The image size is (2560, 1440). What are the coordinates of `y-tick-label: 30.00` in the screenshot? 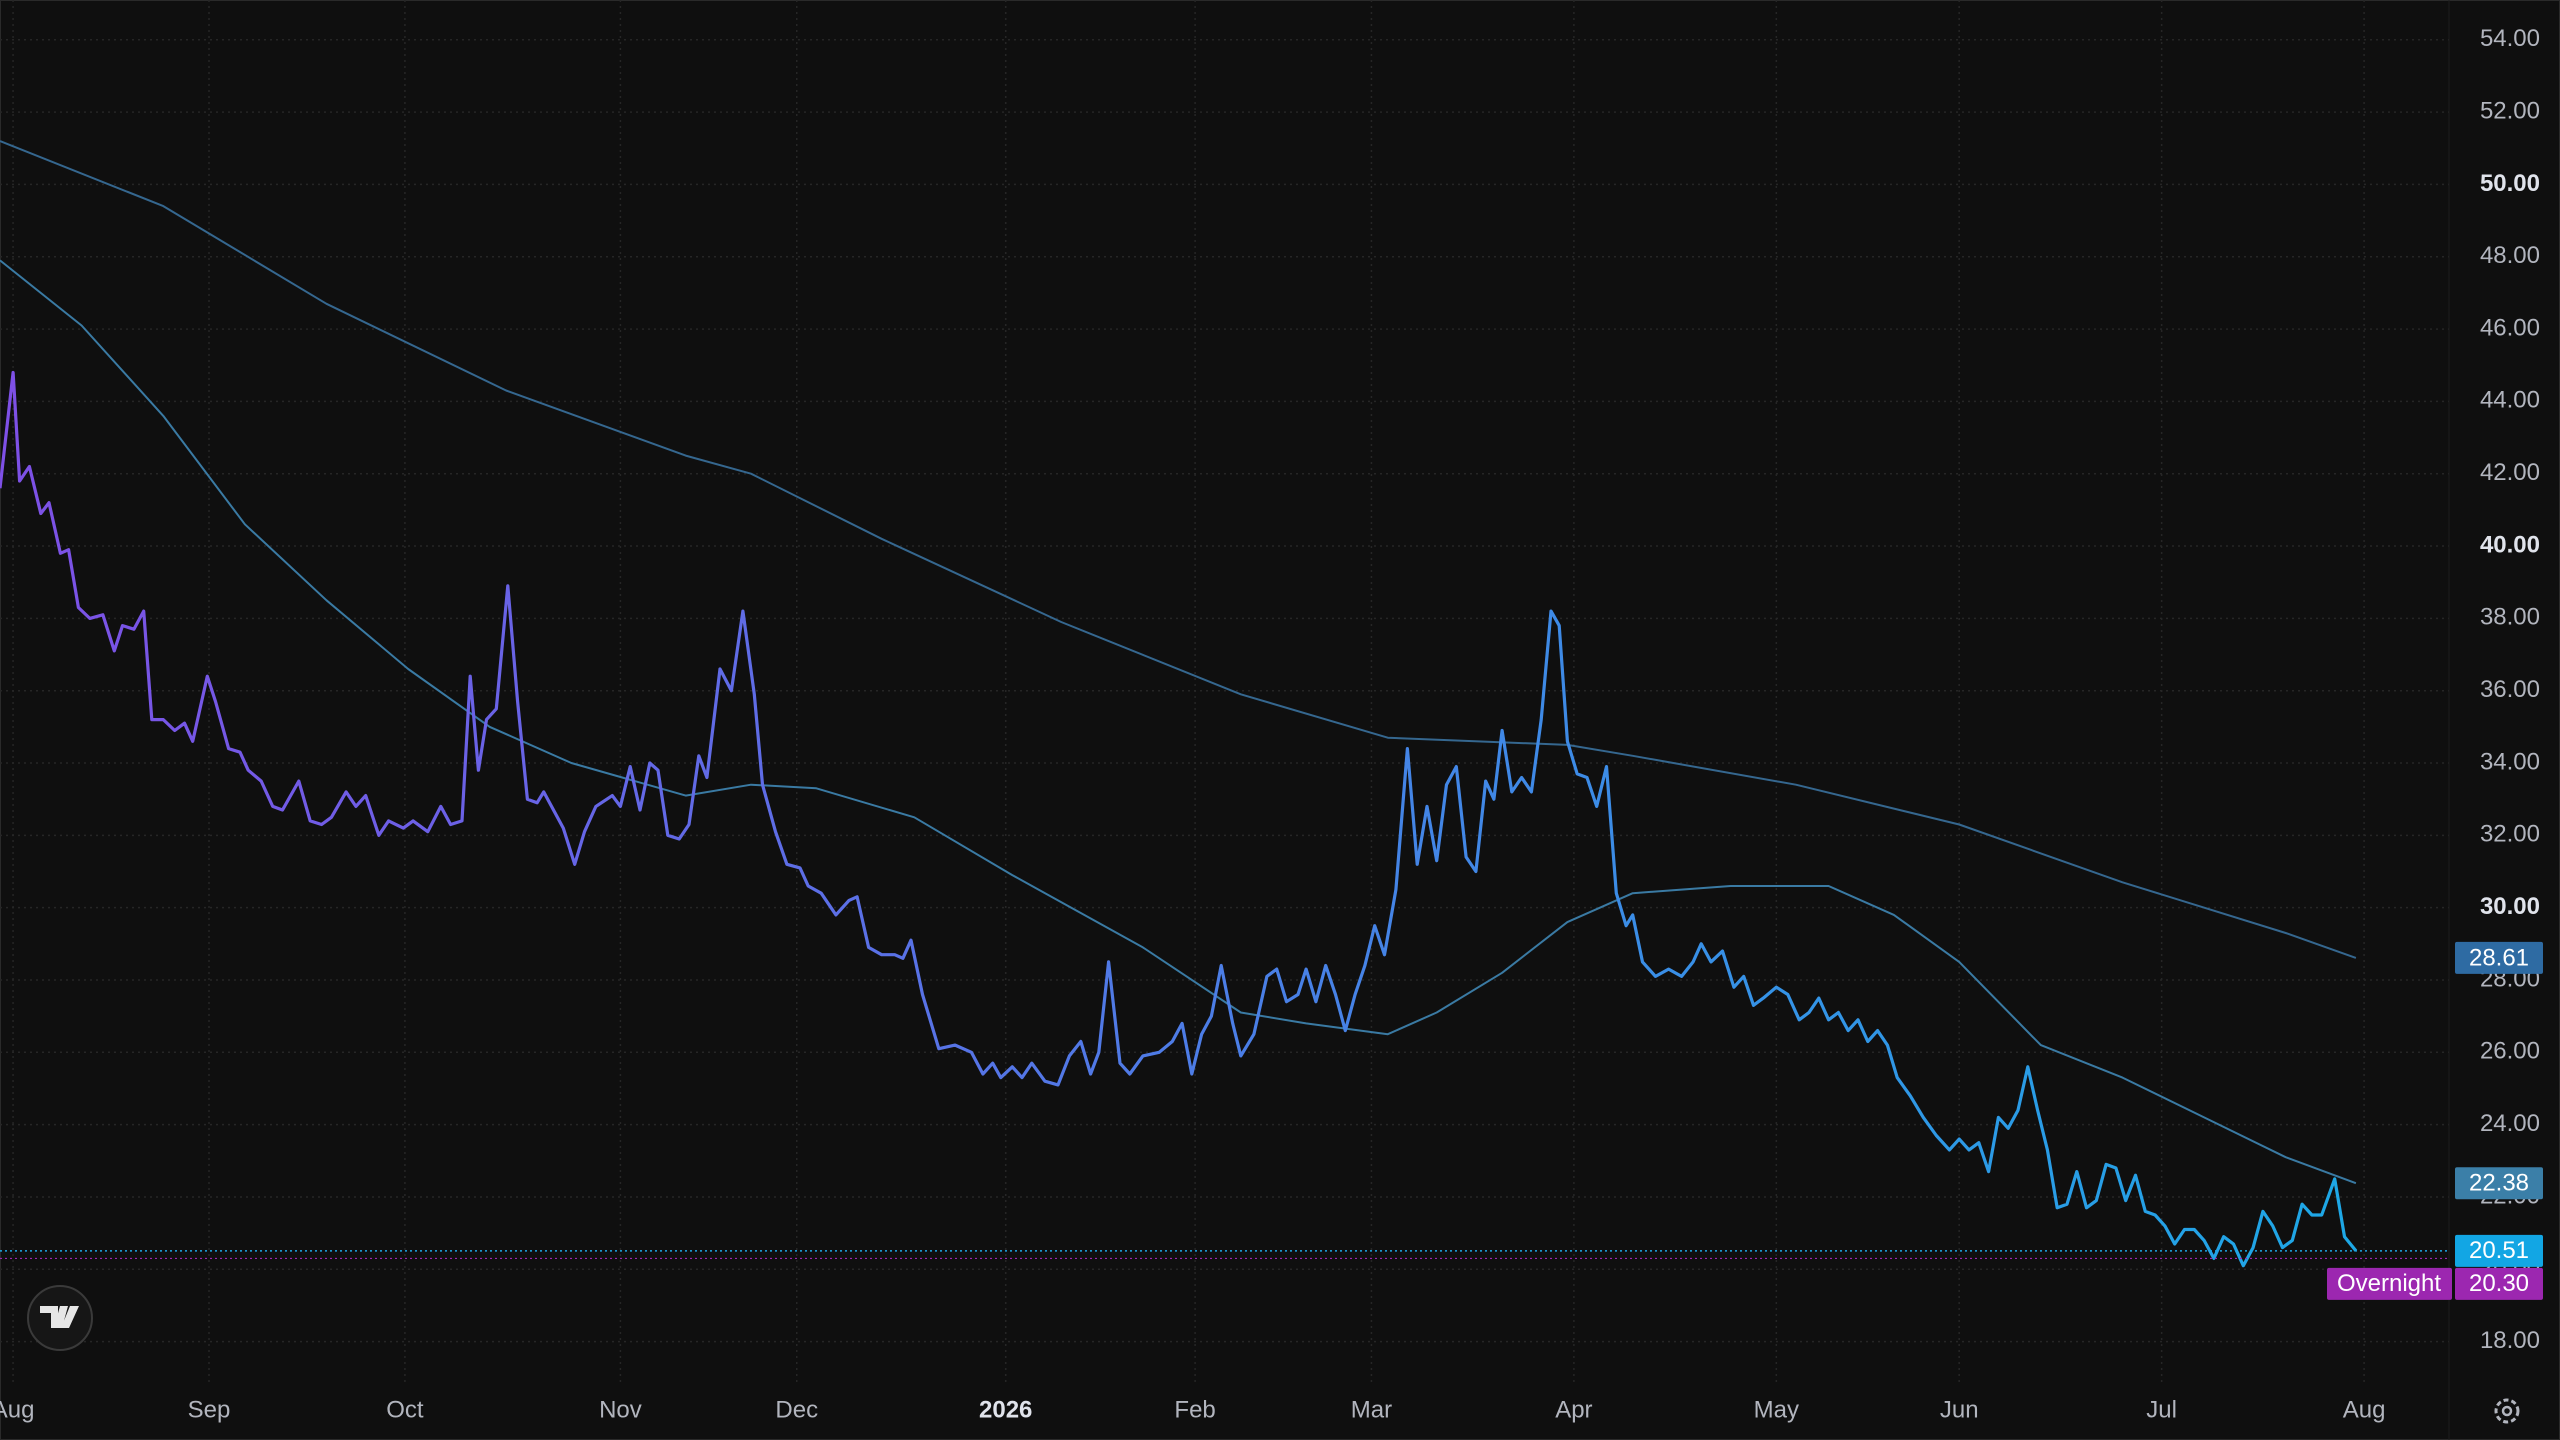 It's located at (2510, 906).